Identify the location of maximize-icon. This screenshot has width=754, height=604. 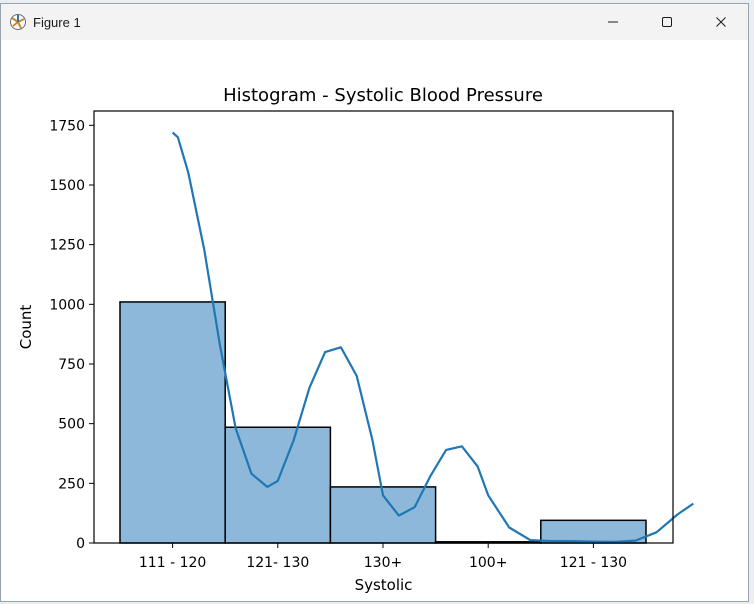
(667, 22).